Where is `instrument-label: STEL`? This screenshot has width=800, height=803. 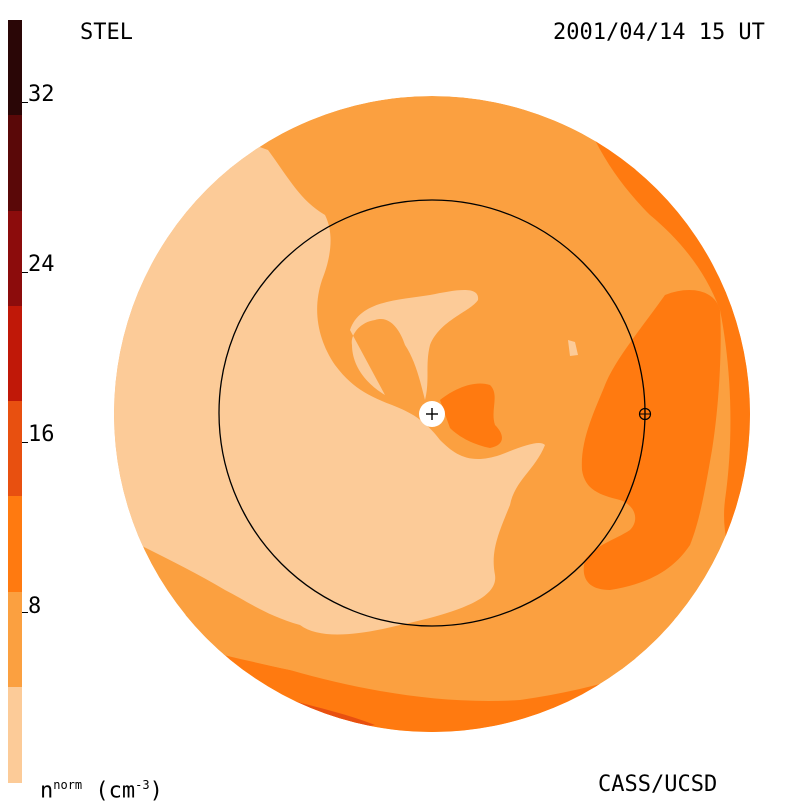
instrument-label: STEL is located at coordinates (106, 32).